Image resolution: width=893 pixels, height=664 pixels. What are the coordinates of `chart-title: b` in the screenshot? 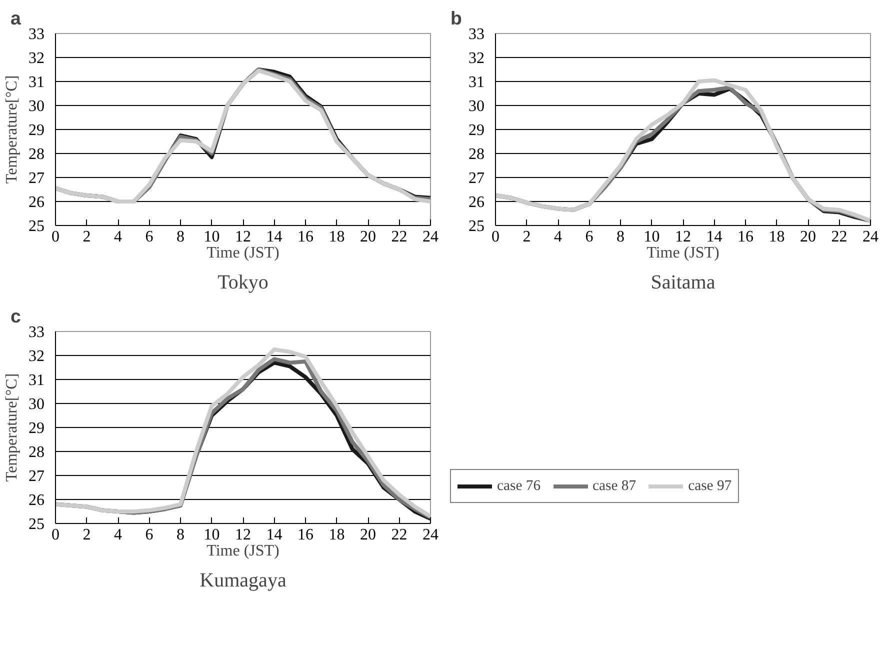 It's located at (456, 18).